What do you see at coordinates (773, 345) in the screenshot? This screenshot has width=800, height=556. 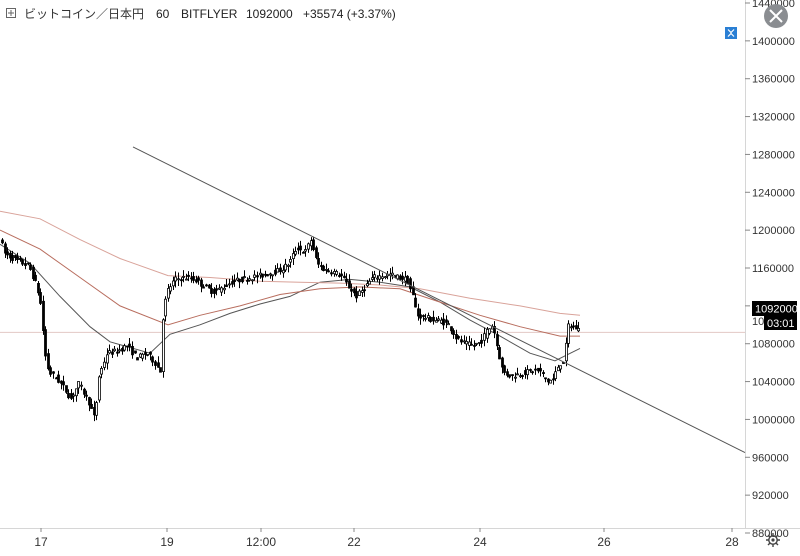 I see `price-tick-label: 1080000` at bounding box center [773, 345].